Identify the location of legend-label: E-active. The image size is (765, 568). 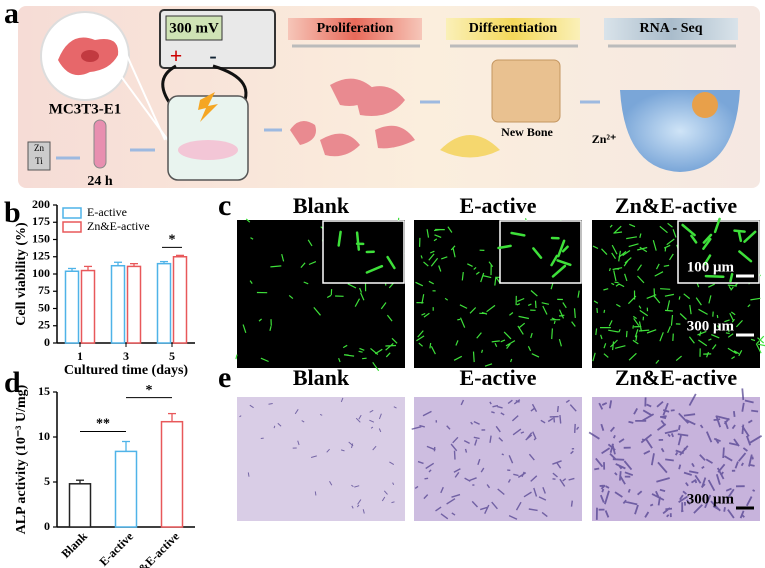
(107, 212).